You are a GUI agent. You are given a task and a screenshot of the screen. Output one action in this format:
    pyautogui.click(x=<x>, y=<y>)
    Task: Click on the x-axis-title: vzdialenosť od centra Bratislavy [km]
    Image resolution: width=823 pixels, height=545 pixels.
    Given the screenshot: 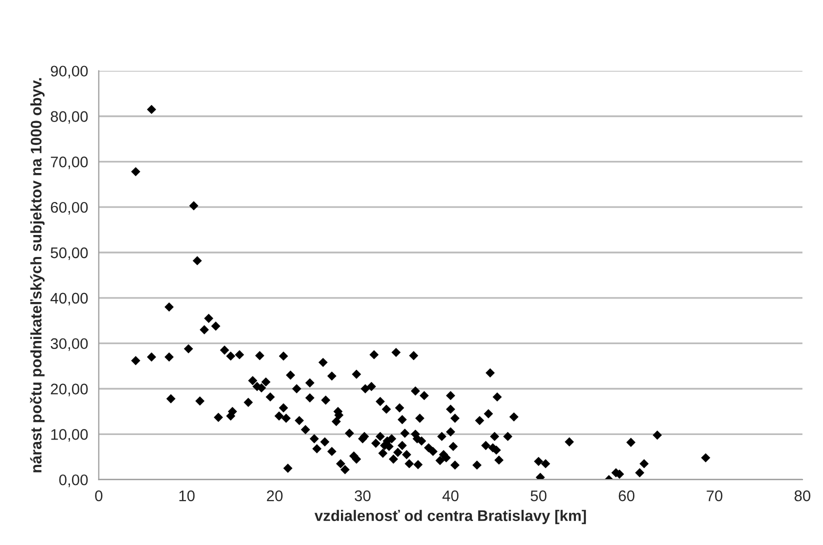 What is the action you would take?
    pyautogui.click(x=450, y=517)
    